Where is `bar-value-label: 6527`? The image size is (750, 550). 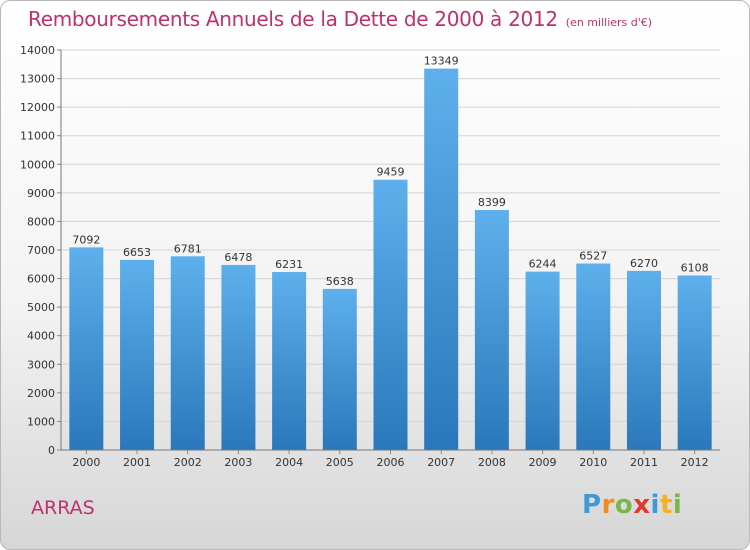 bar-value-label: 6527 is located at coordinates (593, 256).